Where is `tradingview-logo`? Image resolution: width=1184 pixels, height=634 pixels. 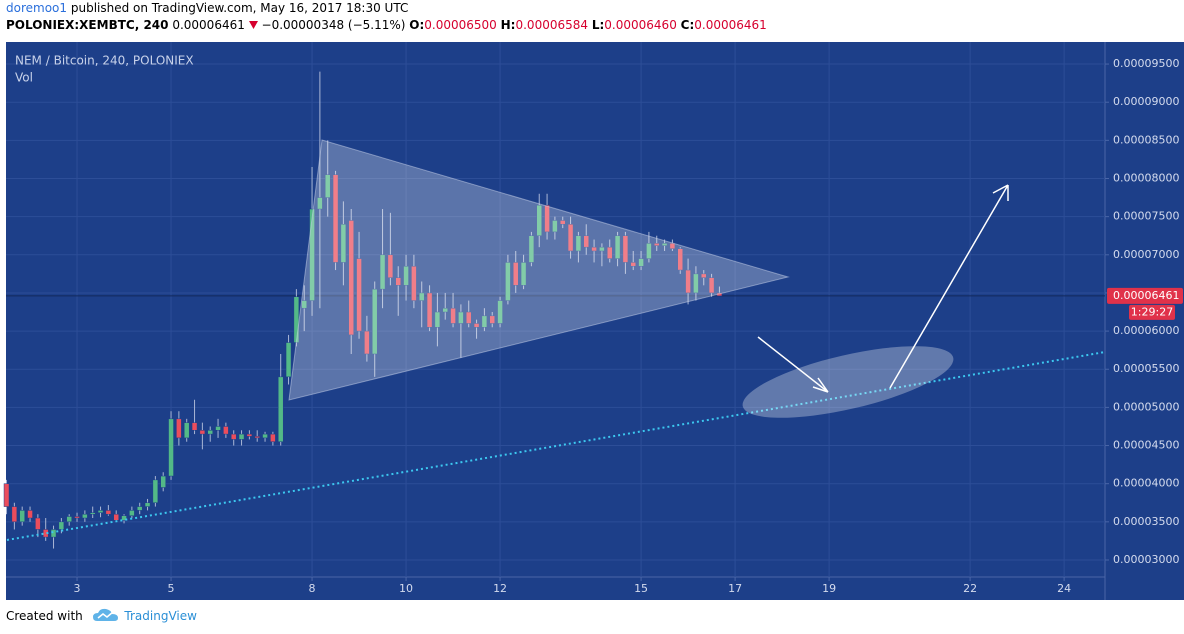
tradingview-logo is located at coordinates (105, 614).